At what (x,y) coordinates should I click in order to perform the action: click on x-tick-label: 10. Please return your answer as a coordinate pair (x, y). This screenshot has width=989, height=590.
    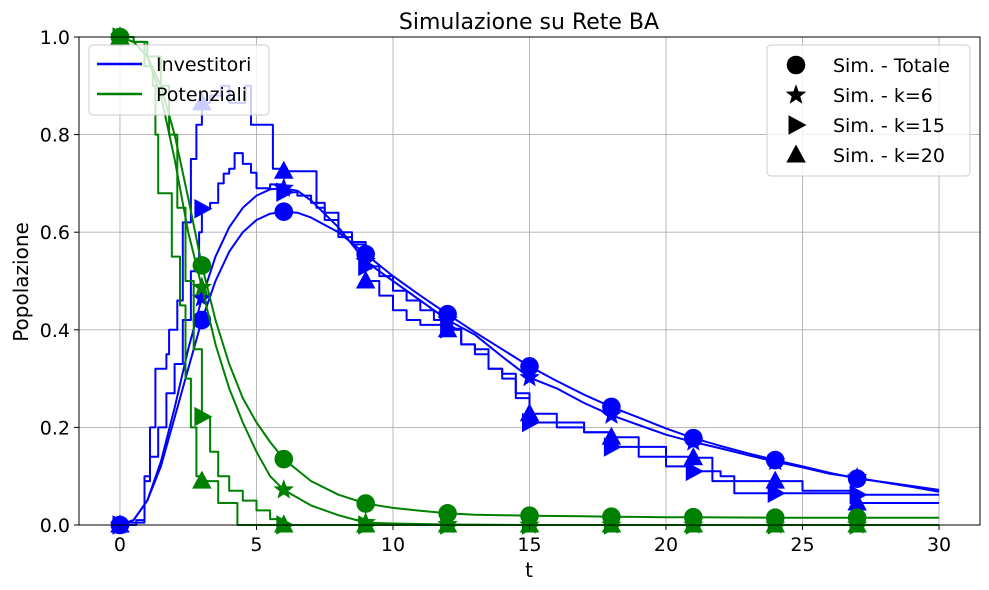
    Looking at the image, I should click on (393, 545).